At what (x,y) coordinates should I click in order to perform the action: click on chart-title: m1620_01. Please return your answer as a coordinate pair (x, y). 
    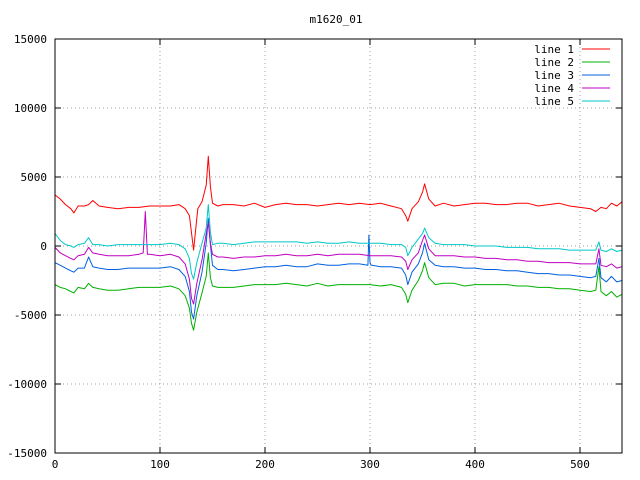
    Looking at the image, I should click on (336, 19).